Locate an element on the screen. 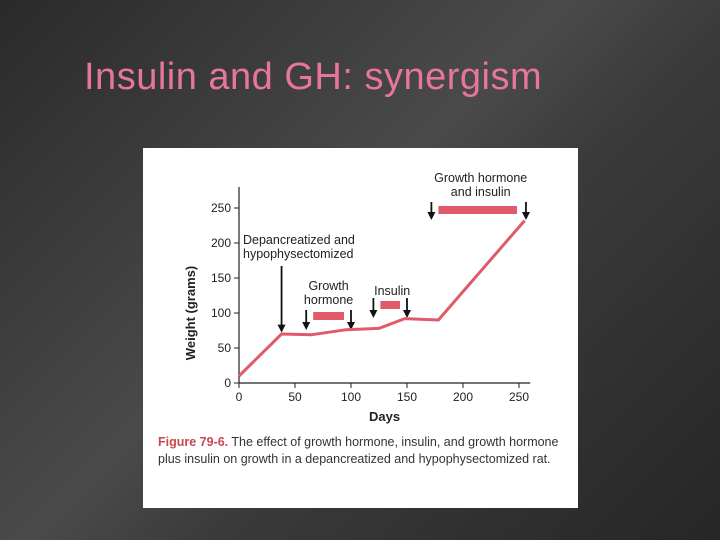  gh-treatment-bar is located at coordinates (328, 316).